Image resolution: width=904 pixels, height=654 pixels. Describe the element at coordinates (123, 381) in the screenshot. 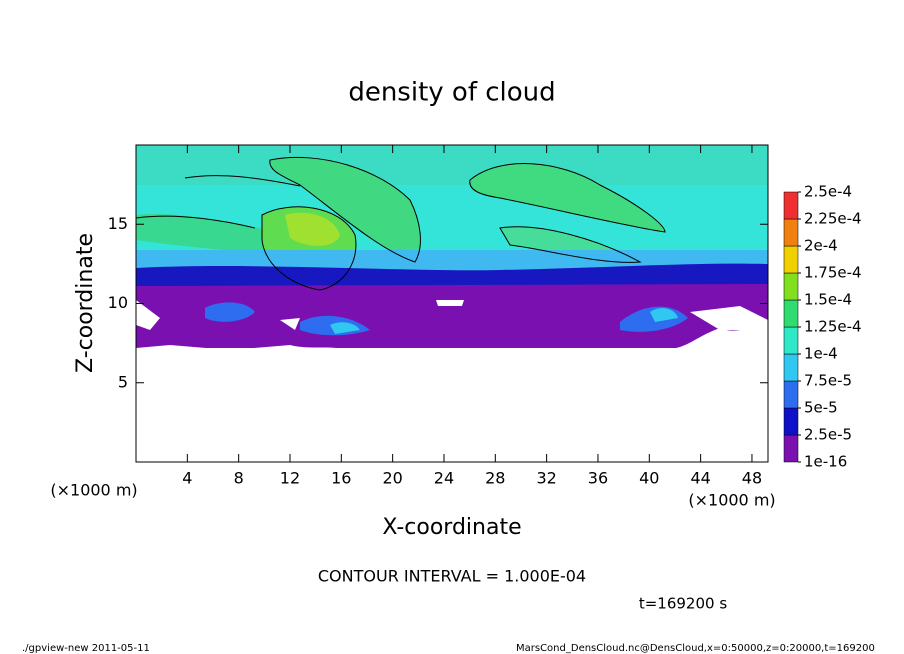

I see `y-tick-label: 5` at that location.